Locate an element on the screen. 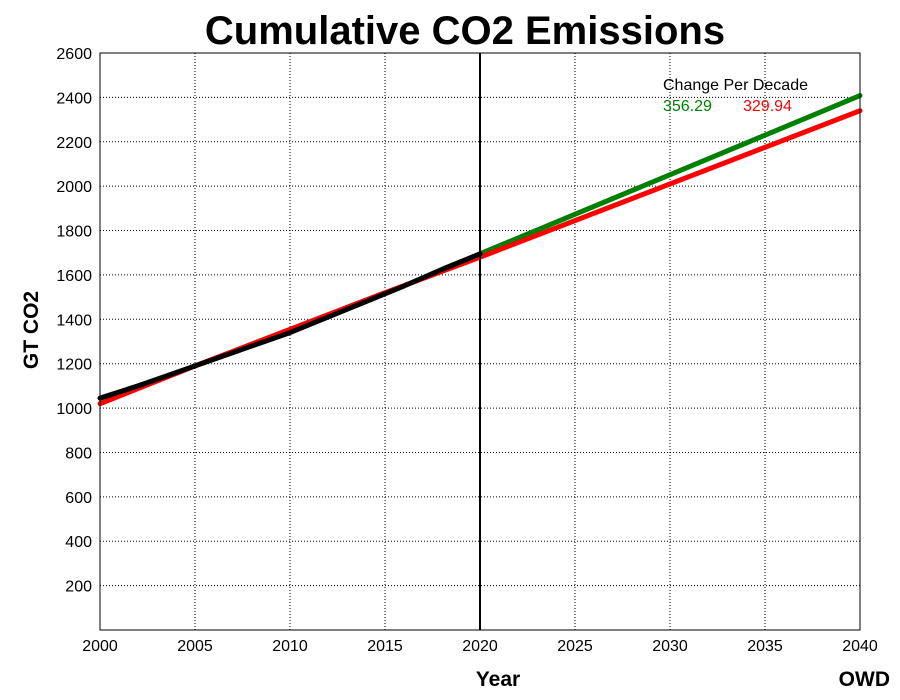  x-tick-label: 2040 is located at coordinates (860, 646).